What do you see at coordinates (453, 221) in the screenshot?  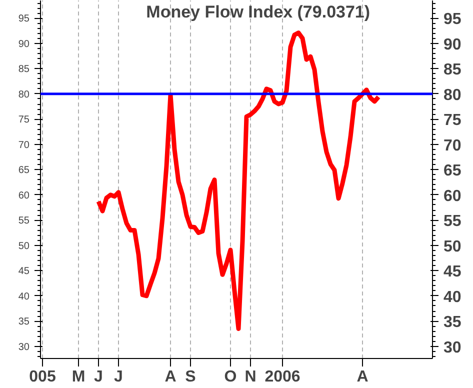 I see `y2-tick-label: 55` at bounding box center [453, 221].